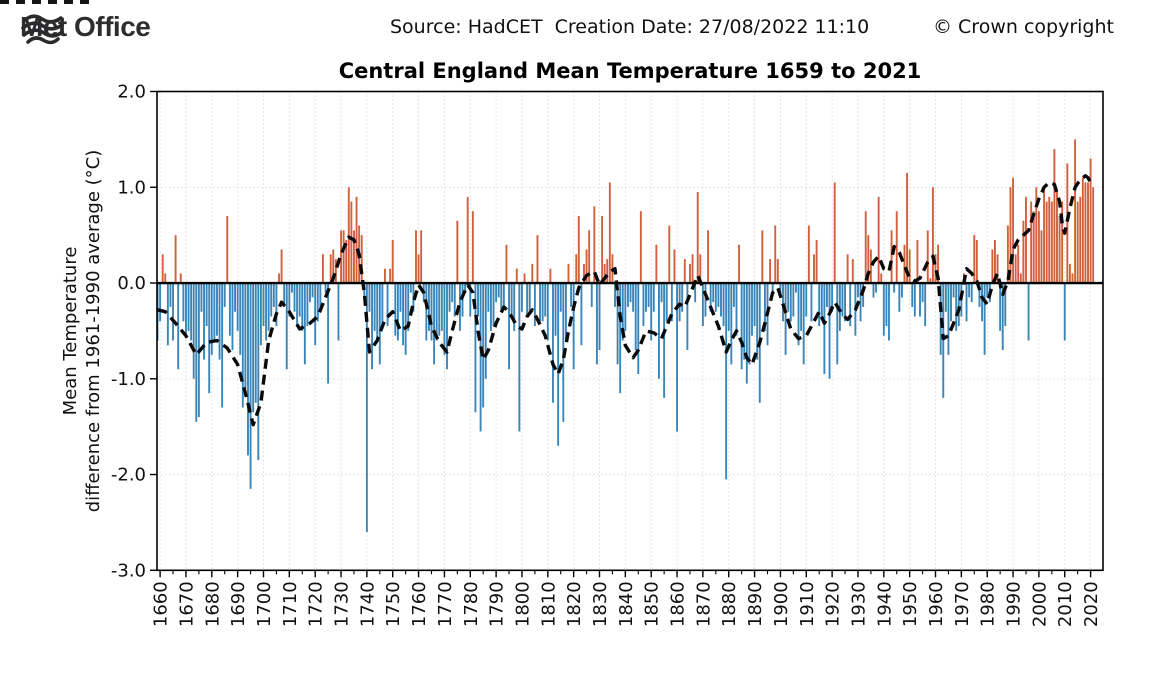  Describe the element at coordinates (42, 29) in the screenshot. I see `met-office-waves-icon` at that location.